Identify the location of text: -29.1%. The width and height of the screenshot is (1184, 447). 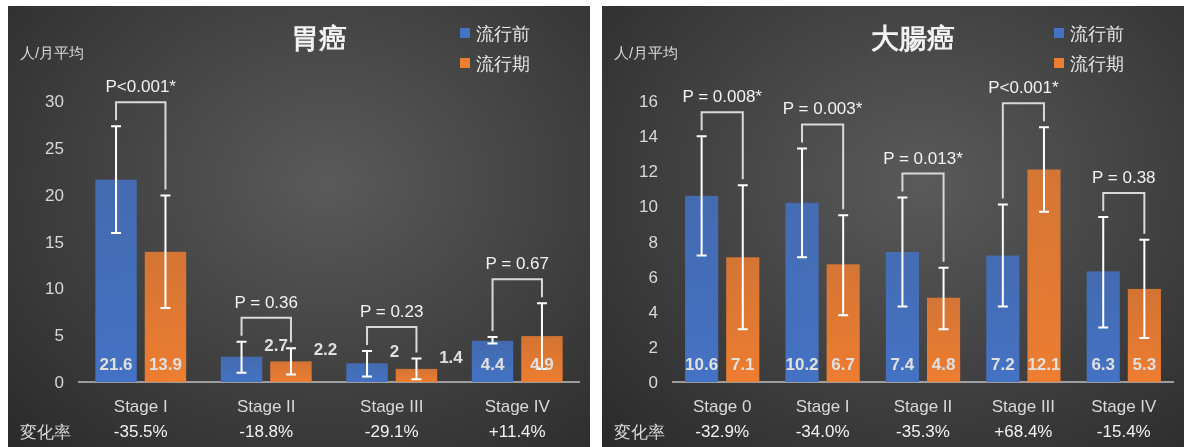
(391, 431).